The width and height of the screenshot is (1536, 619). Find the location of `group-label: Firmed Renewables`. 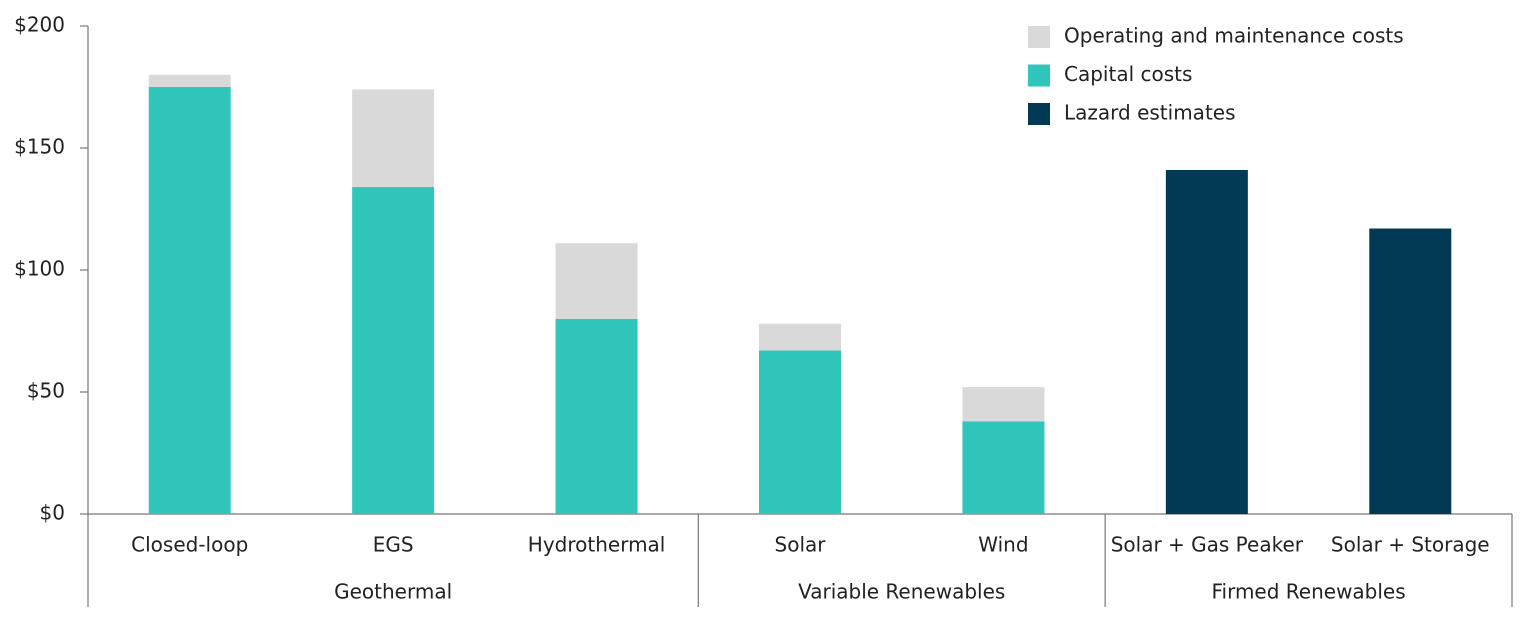

group-label: Firmed Renewables is located at coordinates (1308, 592).